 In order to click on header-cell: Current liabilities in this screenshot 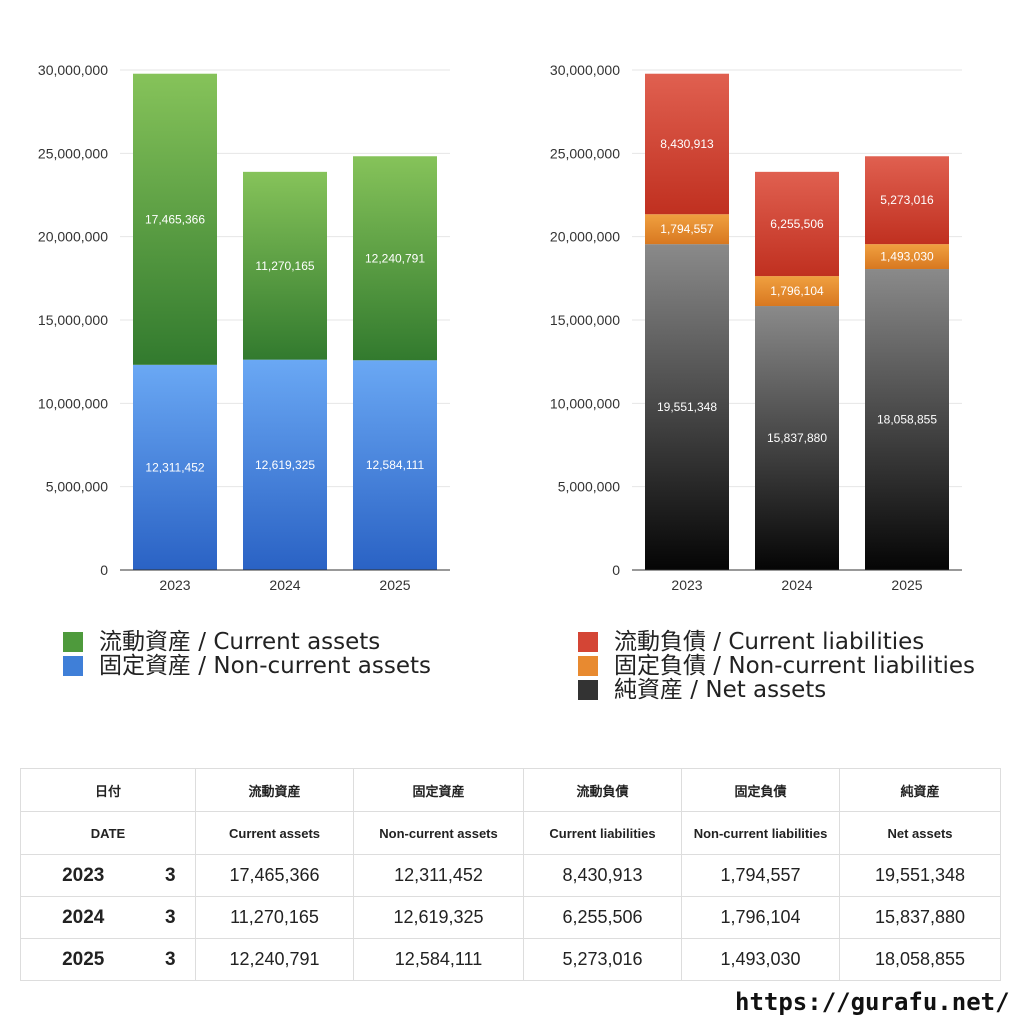, I will do `click(603, 833)`.